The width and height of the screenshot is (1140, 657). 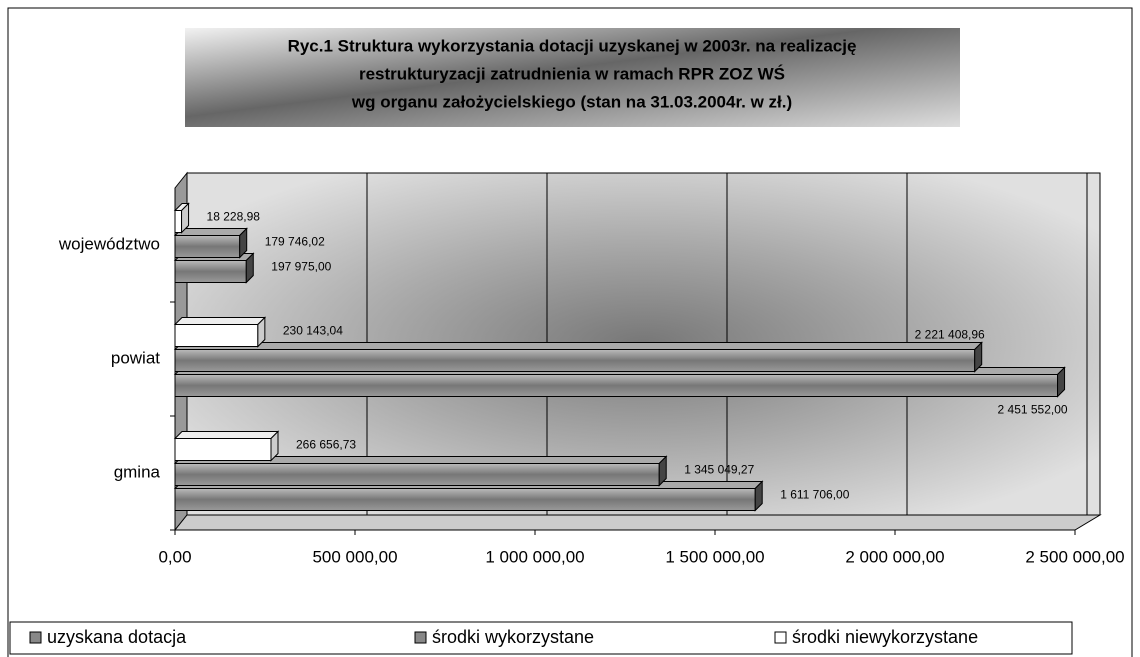 I want to click on x-tick-label: 500 000,00, so click(x=354, y=556).